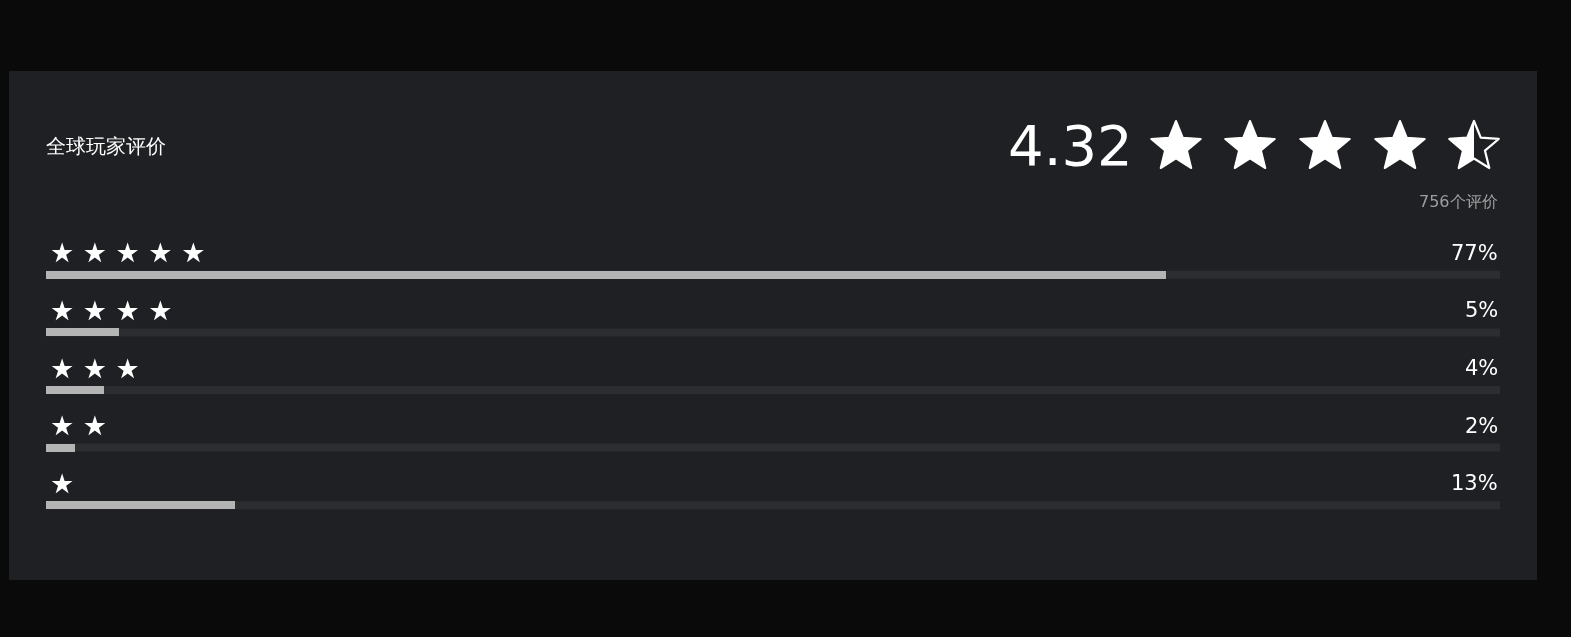 The height and width of the screenshot is (637, 1571). What do you see at coordinates (95, 368) in the screenshot?
I see `y-tick-label: ★ ★ ★` at bounding box center [95, 368].